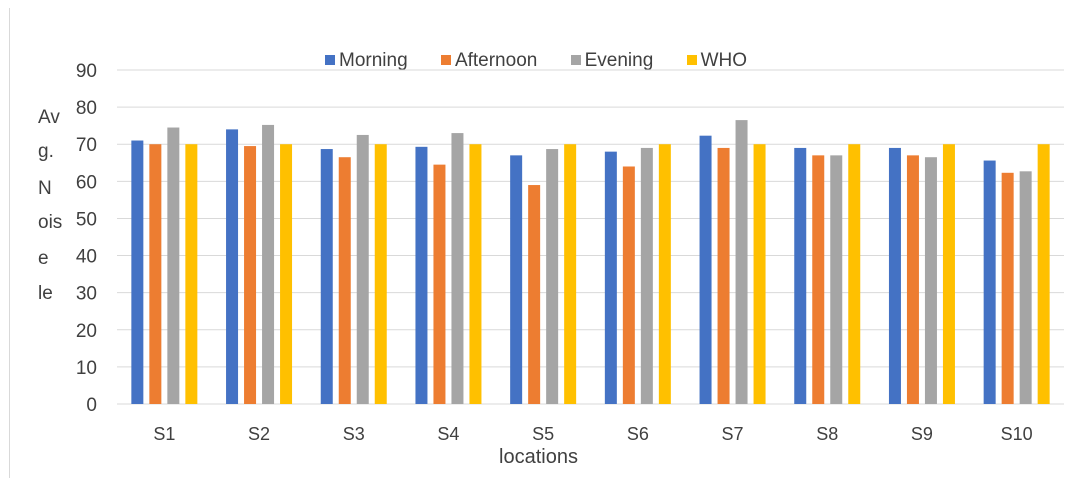  I want to click on bar-evening-s8, so click(836, 279).